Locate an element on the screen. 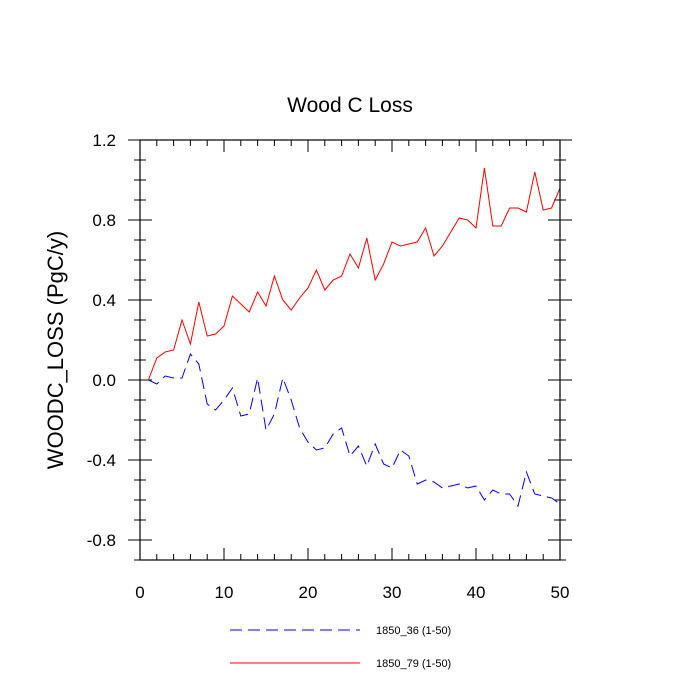 This screenshot has width=700, height=700. y-tick-label: 0.0 is located at coordinates (104, 380).